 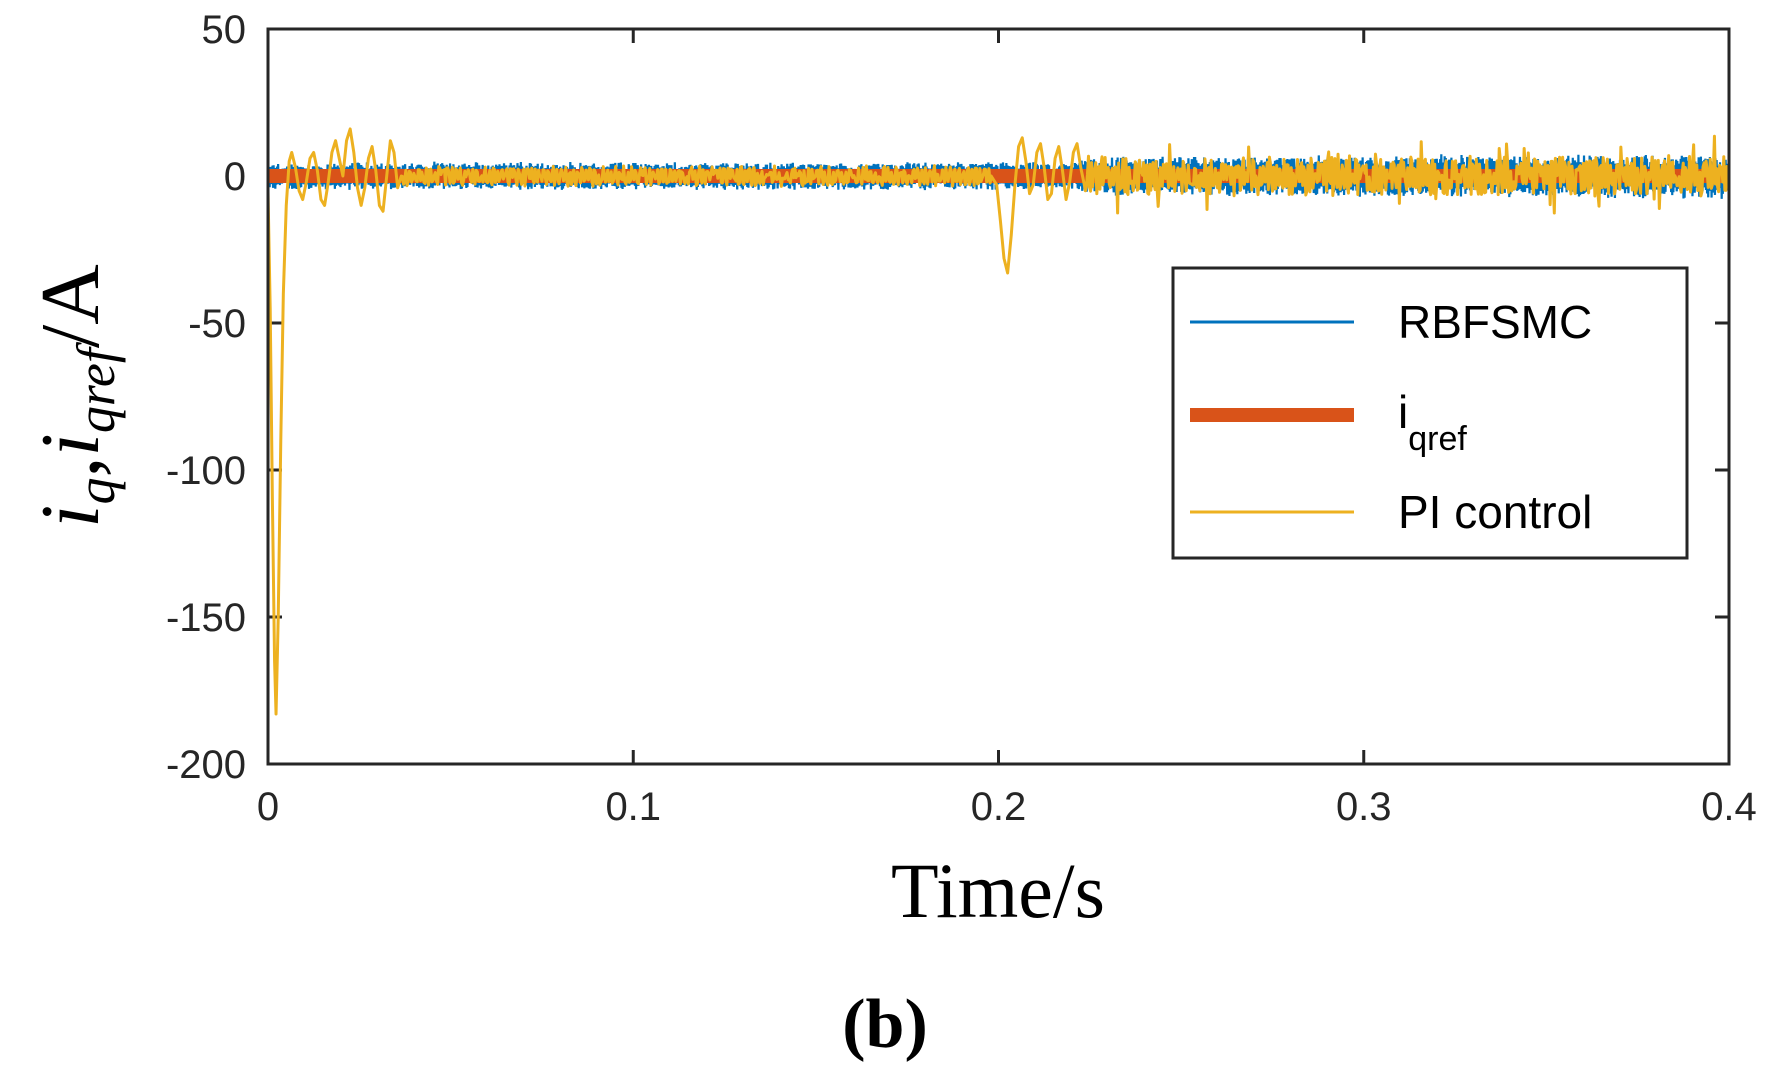 What do you see at coordinates (206, 765) in the screenshot?
I see `y-tick-label: -200` at bounding box center [206, 765].